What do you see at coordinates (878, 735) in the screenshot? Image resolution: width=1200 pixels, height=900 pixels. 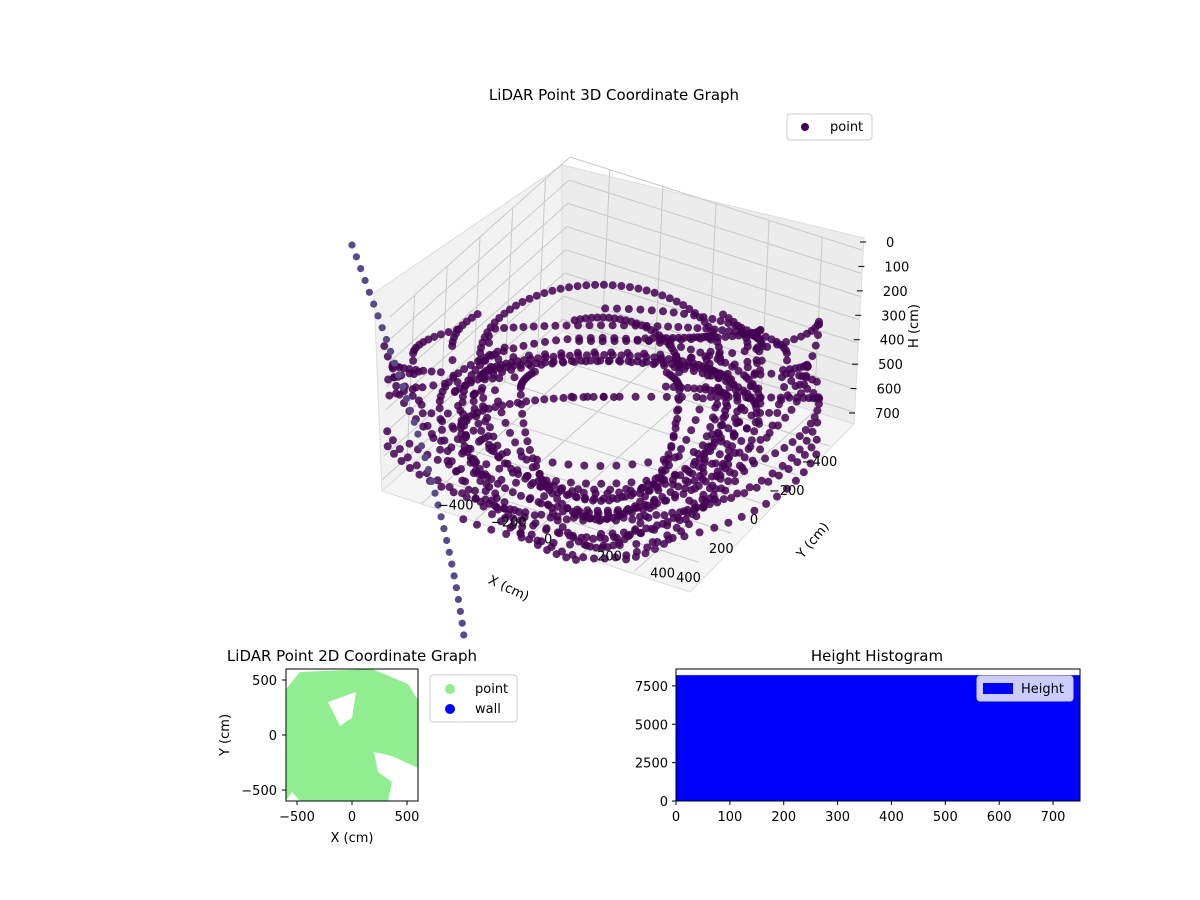 I see `plot-frame-histogram` at bounding box center [878, 735].